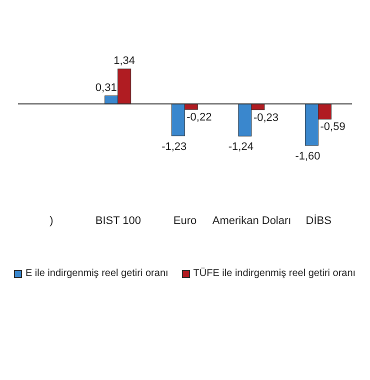 The image size is (370, 380). I want to click on data-label: -1,24, so click(241, 147).